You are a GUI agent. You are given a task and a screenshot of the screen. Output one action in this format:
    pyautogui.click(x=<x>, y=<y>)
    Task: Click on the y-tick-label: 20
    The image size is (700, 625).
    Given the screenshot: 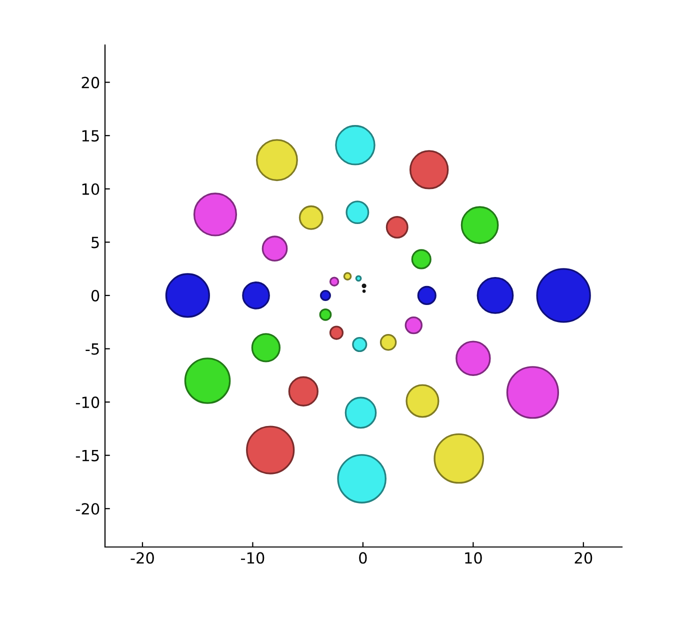 What is the action you would take?
    pyautogui.click(x=91, y=82)
    